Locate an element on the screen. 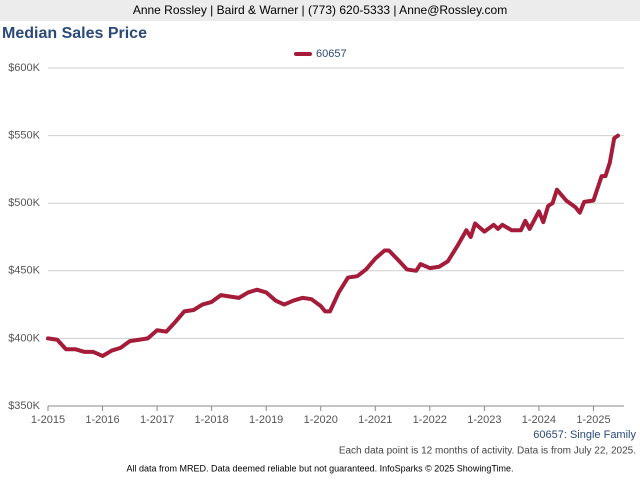  legend-label: 60657 is located at coordinates (331, 54).